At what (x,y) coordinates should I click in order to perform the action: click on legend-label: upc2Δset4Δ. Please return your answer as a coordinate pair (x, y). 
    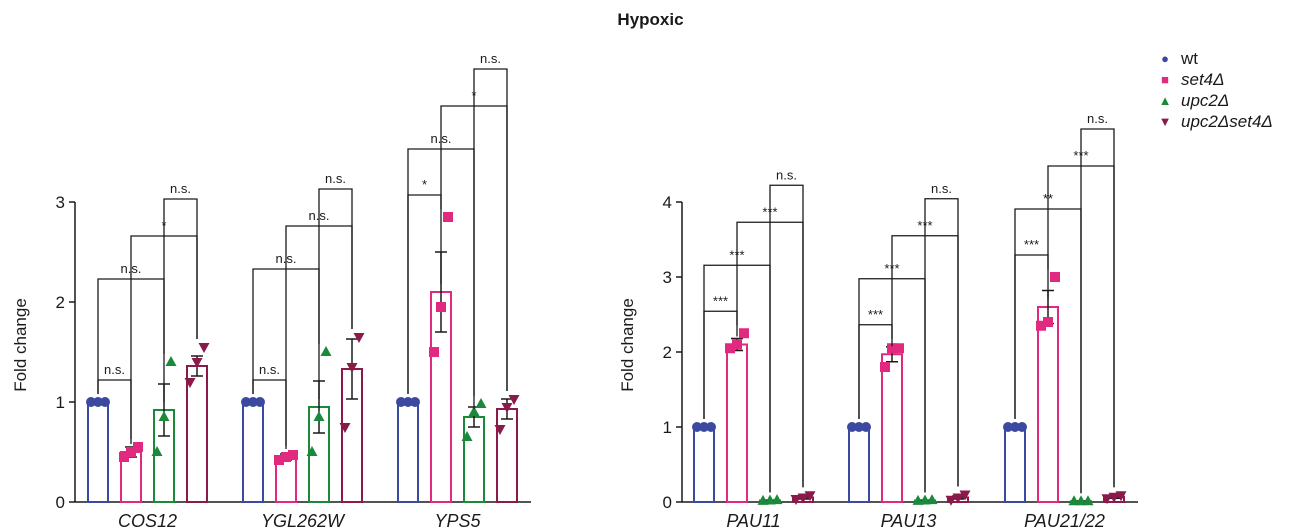
    Looking at the image, I should click on (1227, 121).